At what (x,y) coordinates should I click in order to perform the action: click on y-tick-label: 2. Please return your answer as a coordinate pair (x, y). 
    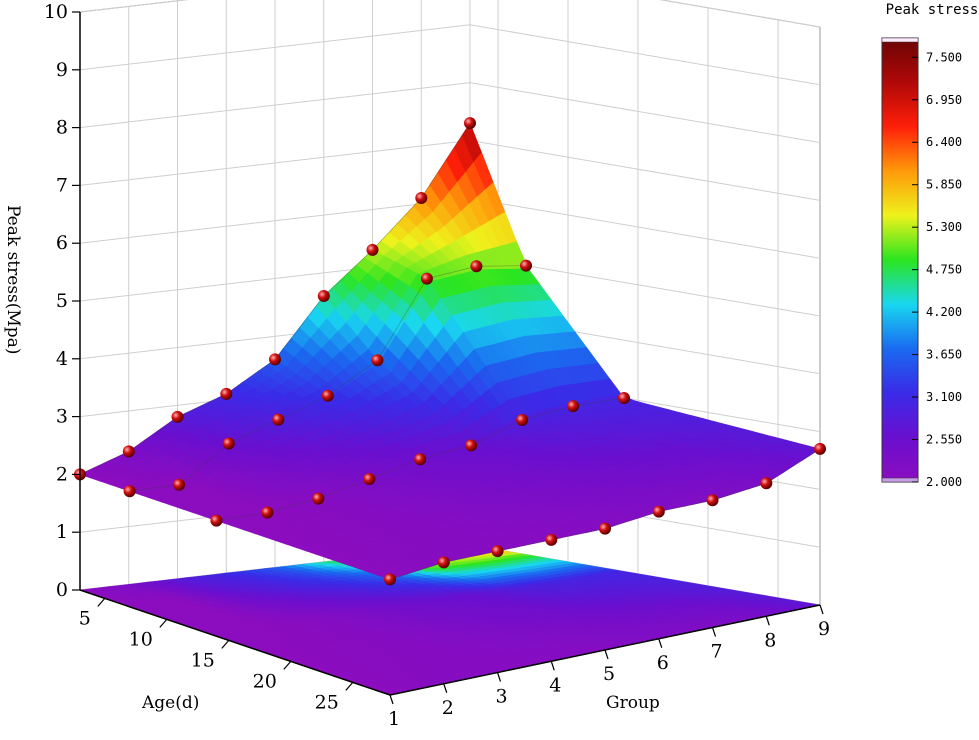
    Looking at the image, I should click on (448, 708).